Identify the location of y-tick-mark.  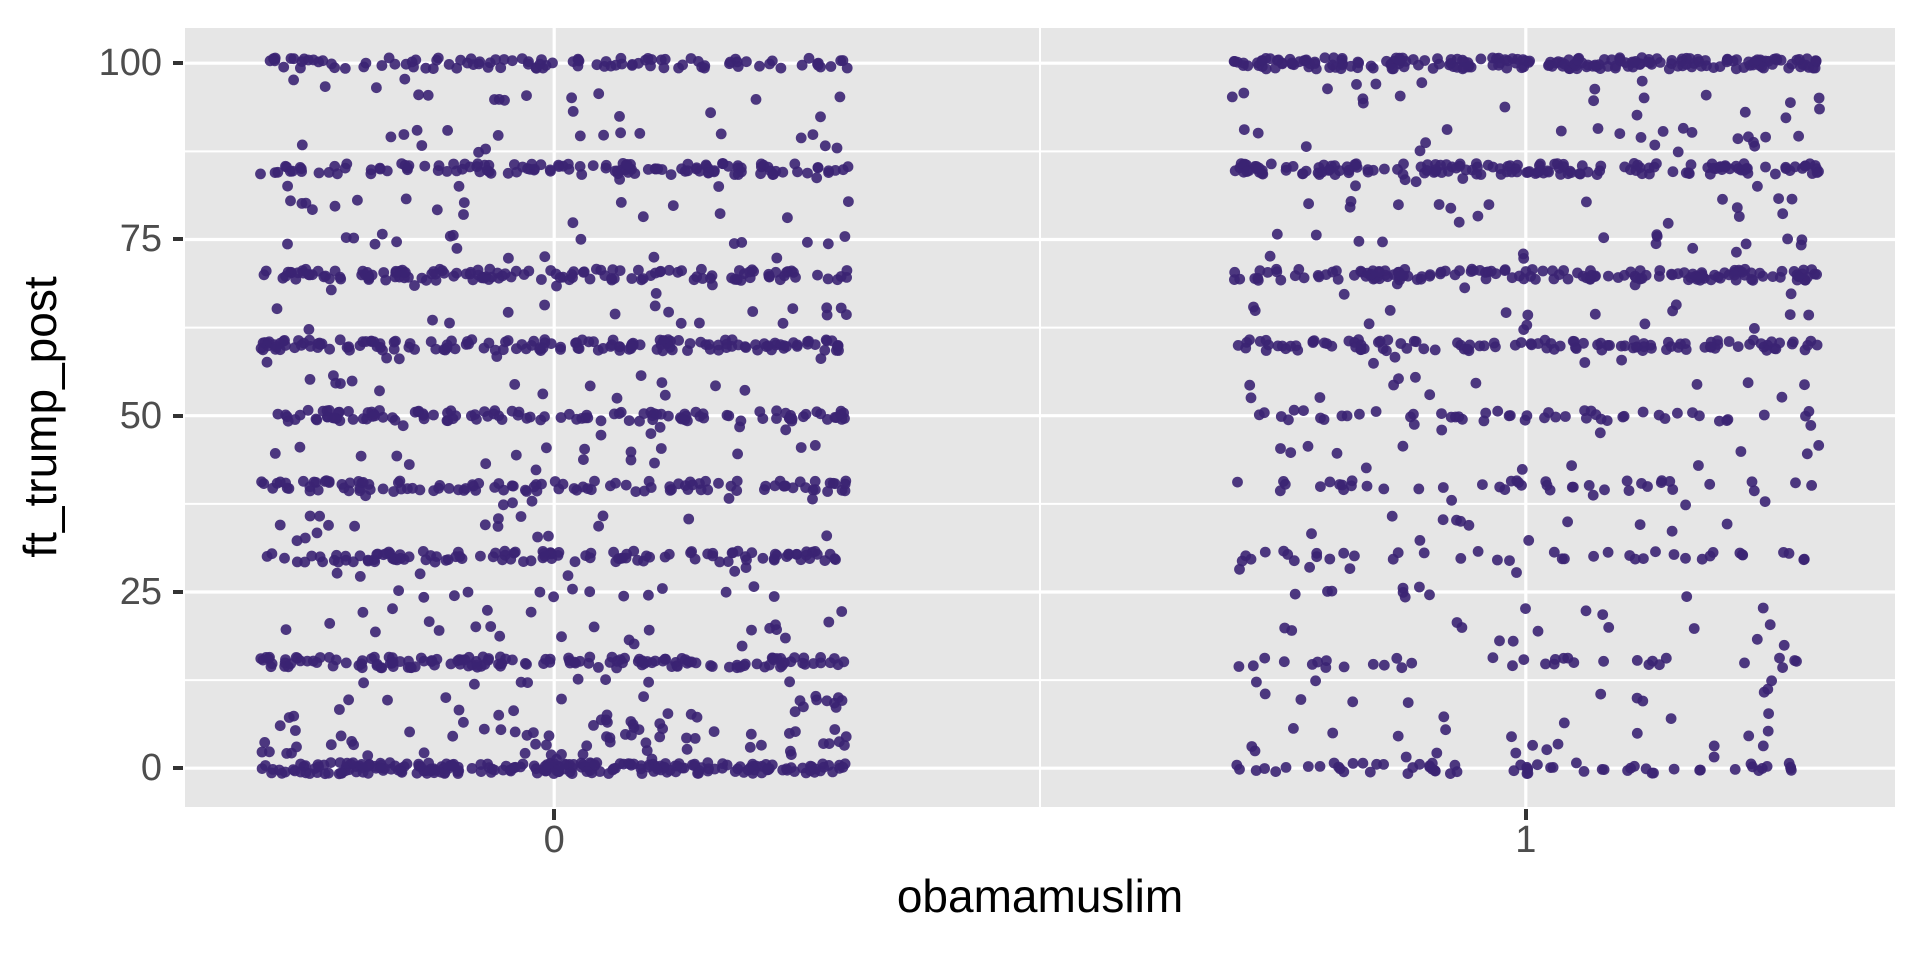
(178, 415).